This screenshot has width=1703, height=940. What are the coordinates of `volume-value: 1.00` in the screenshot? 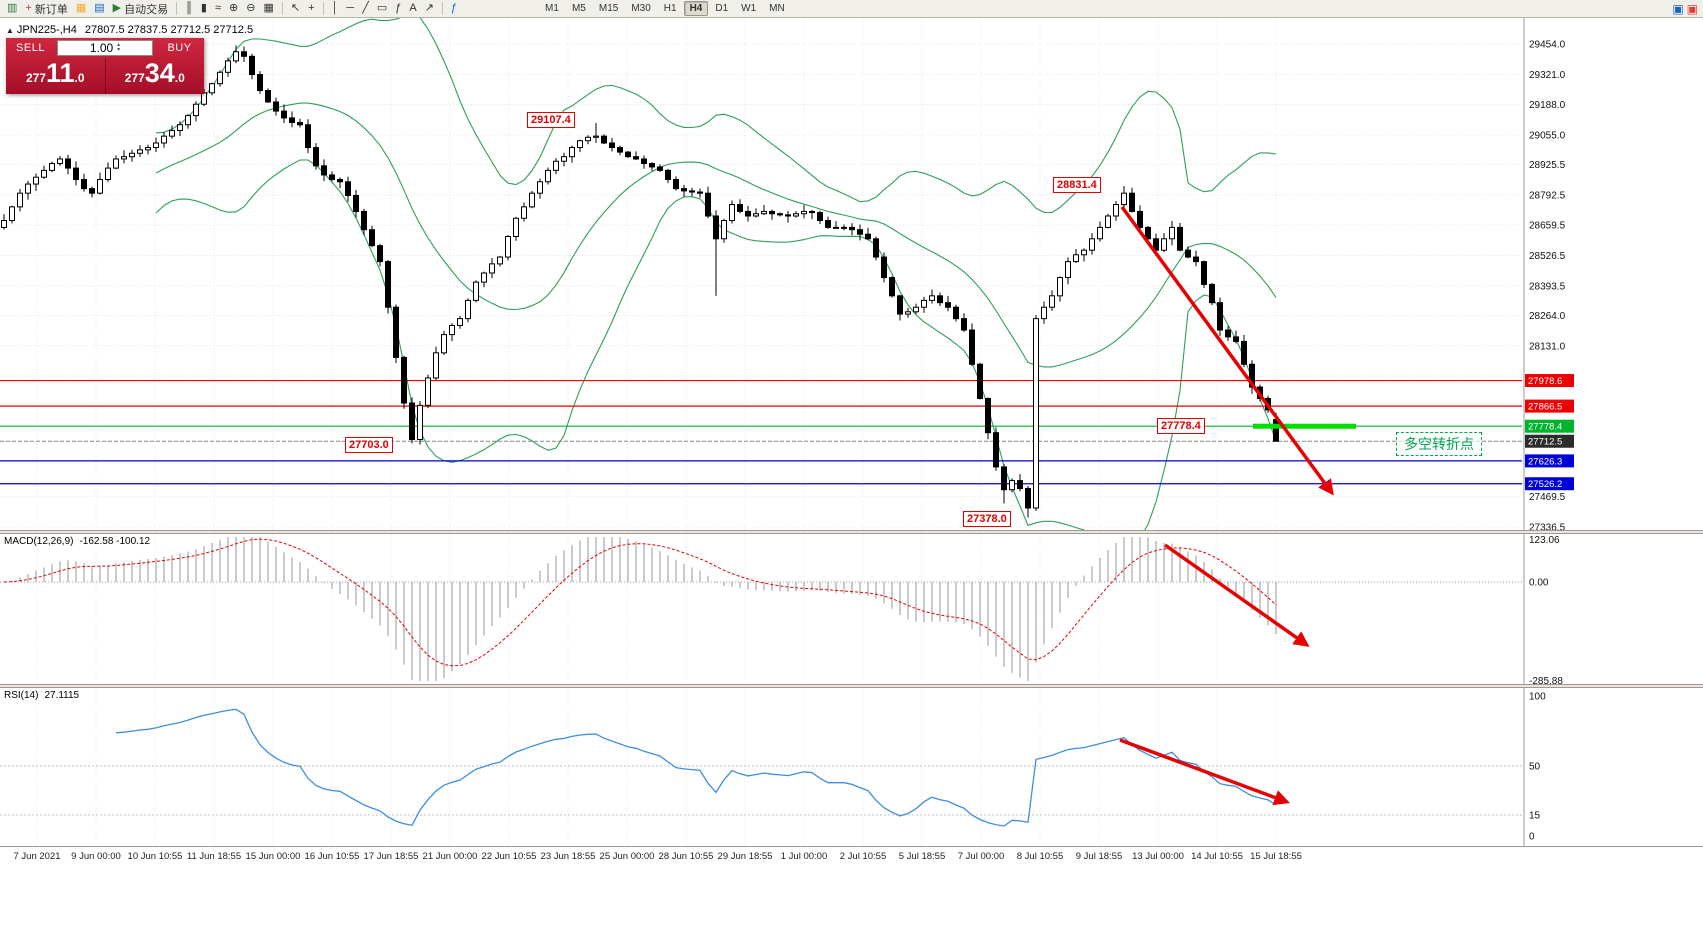 It's located at (101, 48).